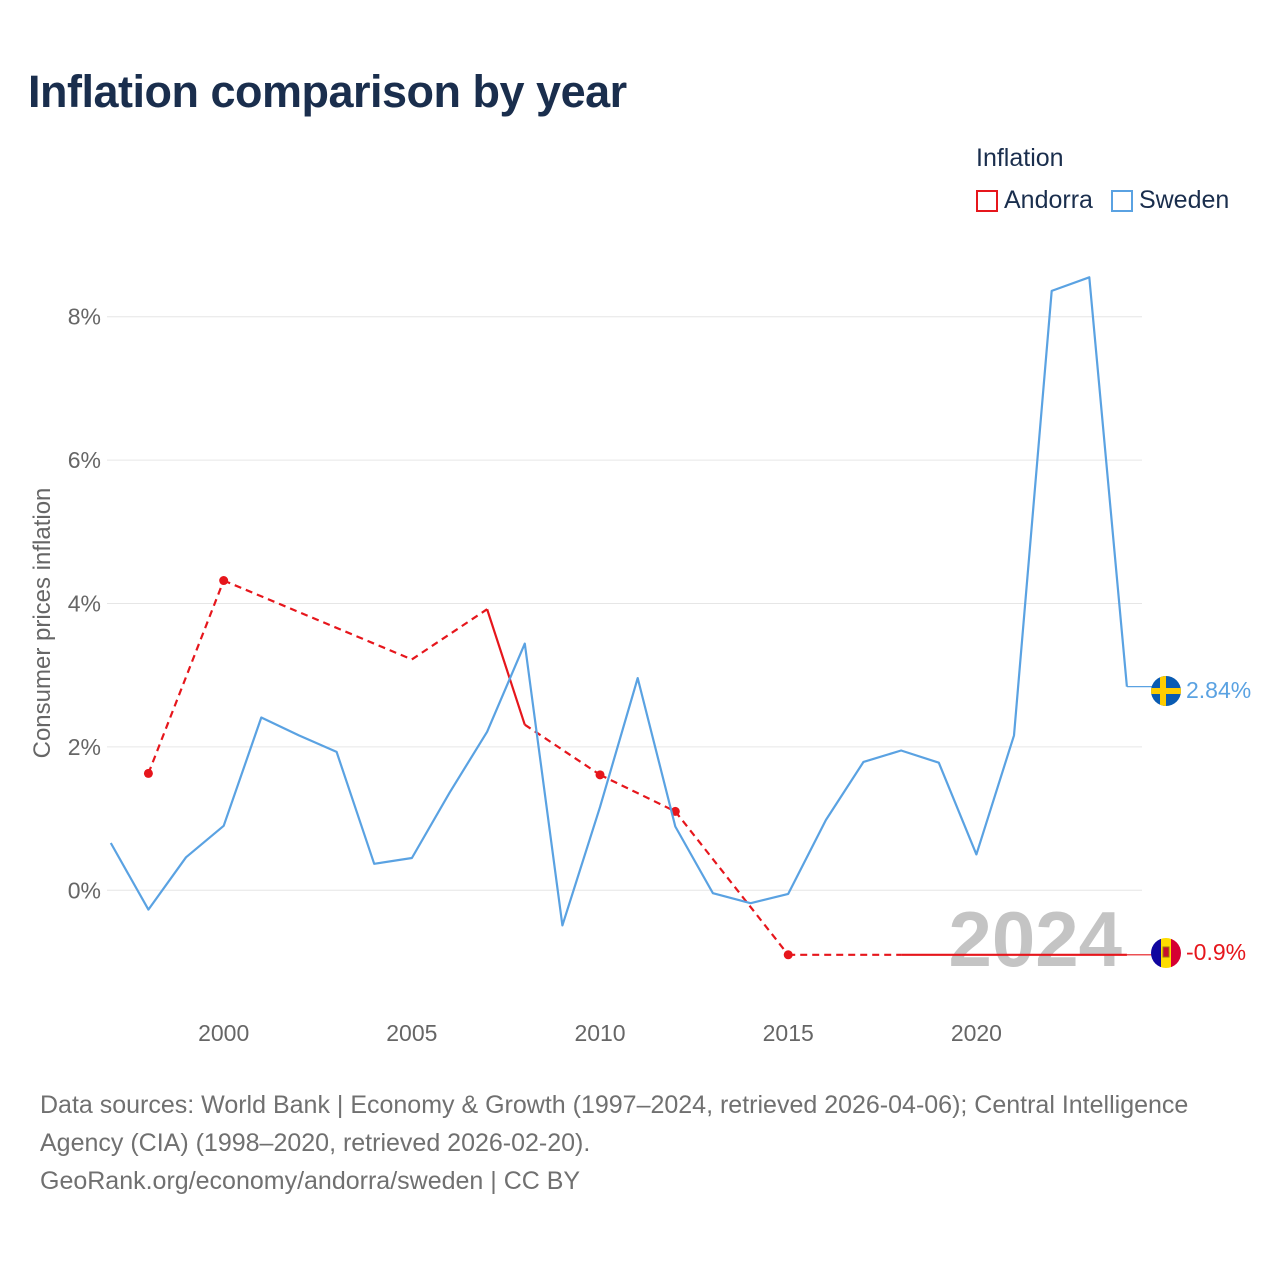  Describe the element at coordinates (788, 1033) in the screenshot. I see `x-tick-label: 2015` at that location.